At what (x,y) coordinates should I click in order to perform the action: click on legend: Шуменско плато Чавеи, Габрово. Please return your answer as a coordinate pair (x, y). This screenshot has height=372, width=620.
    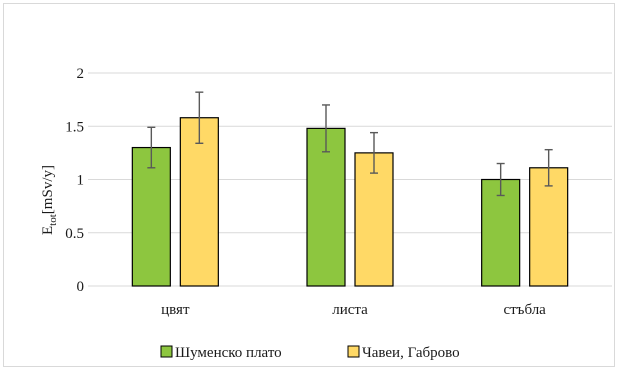
    Looking at the image, I should click on (310, 353).